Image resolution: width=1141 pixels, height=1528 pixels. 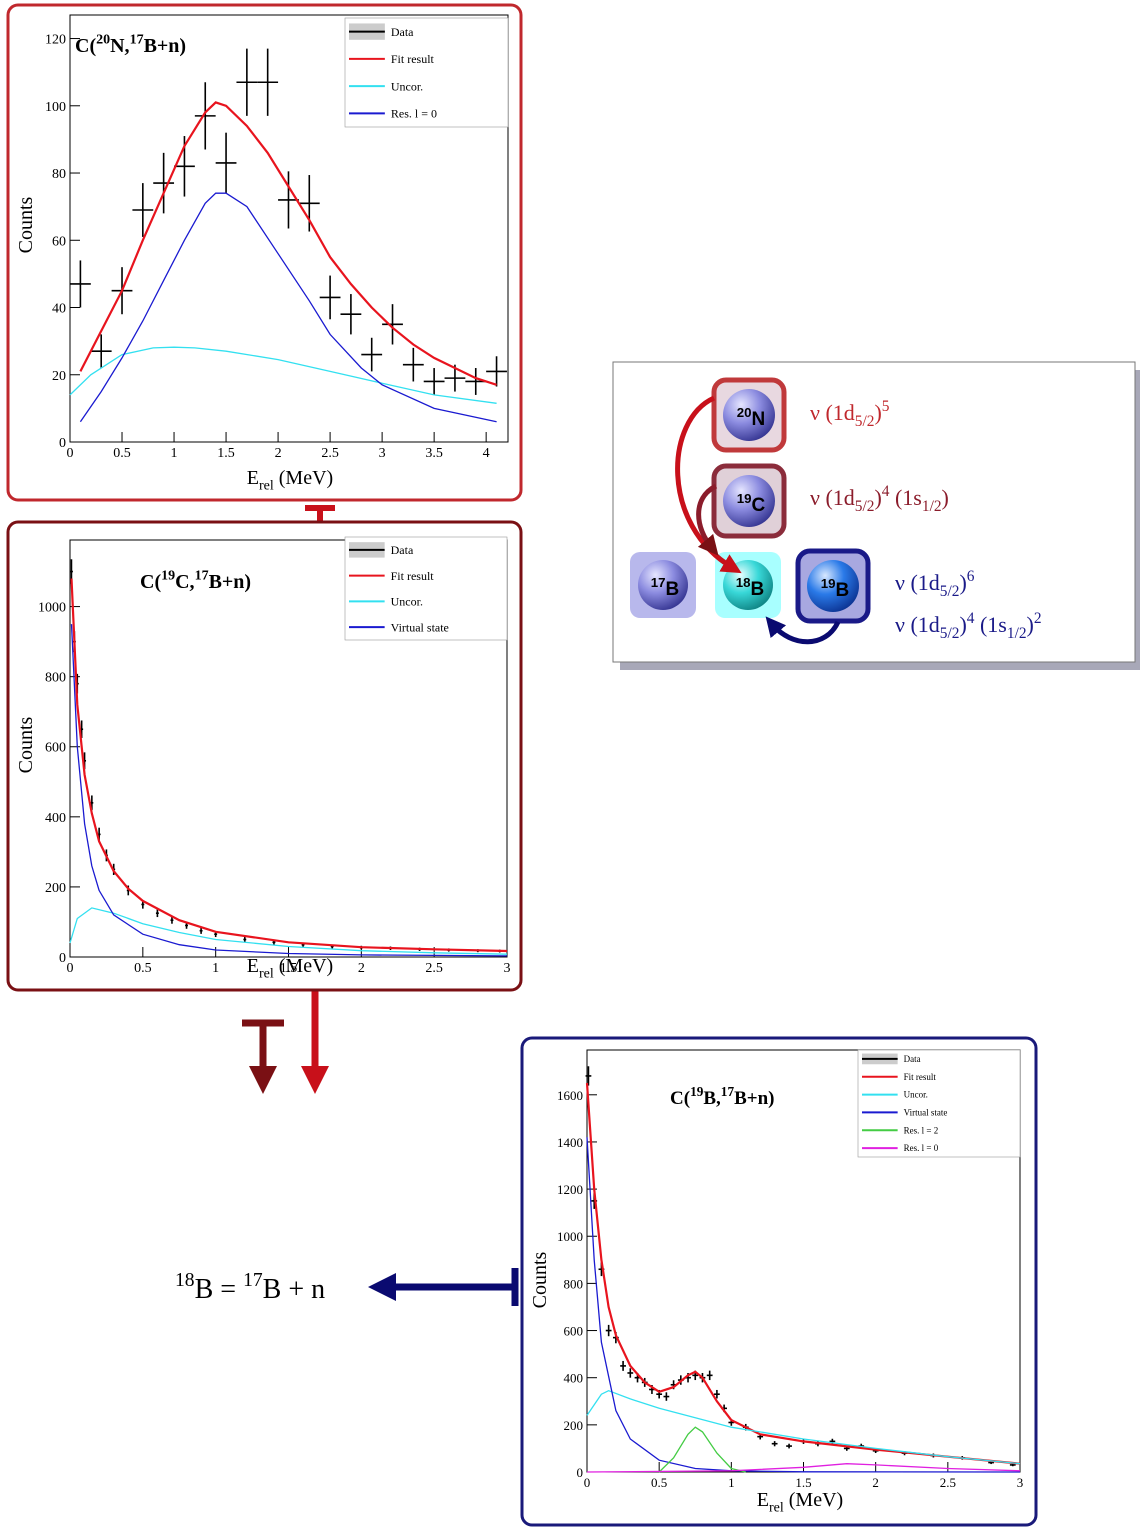 I want to click on chart-title: C(19C,17B+n), so click(x=195, y=581).